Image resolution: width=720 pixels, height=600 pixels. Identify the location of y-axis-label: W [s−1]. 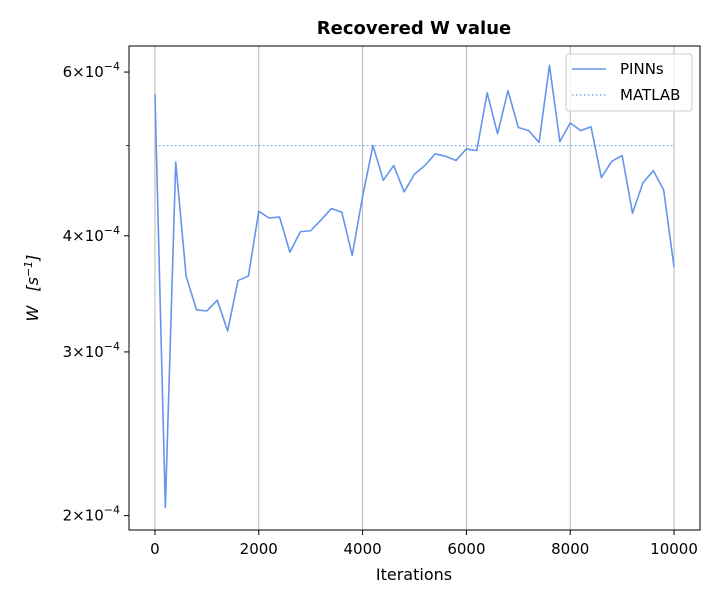
(32, 288).